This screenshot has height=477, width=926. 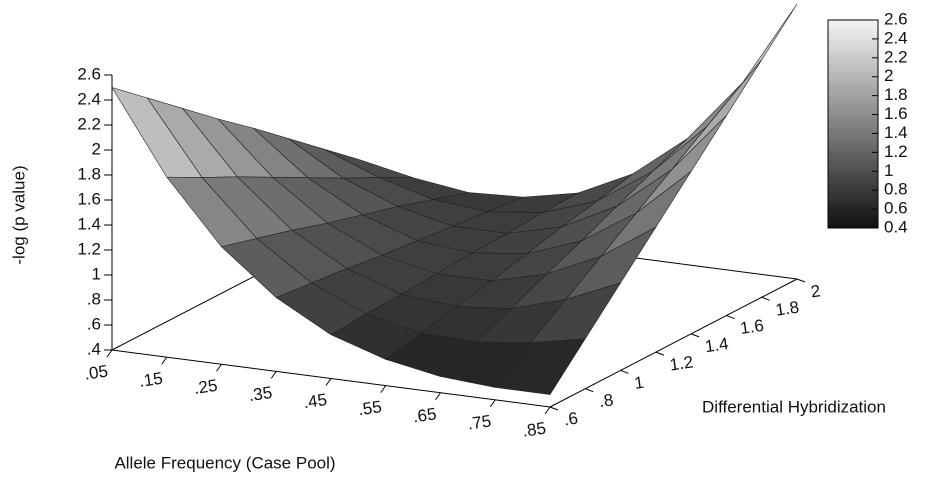 What do you see at coordinates (896, 37) in the screenshot?
I see `colorbar-tick-label: 2.4` at bounding box center [896, 37].